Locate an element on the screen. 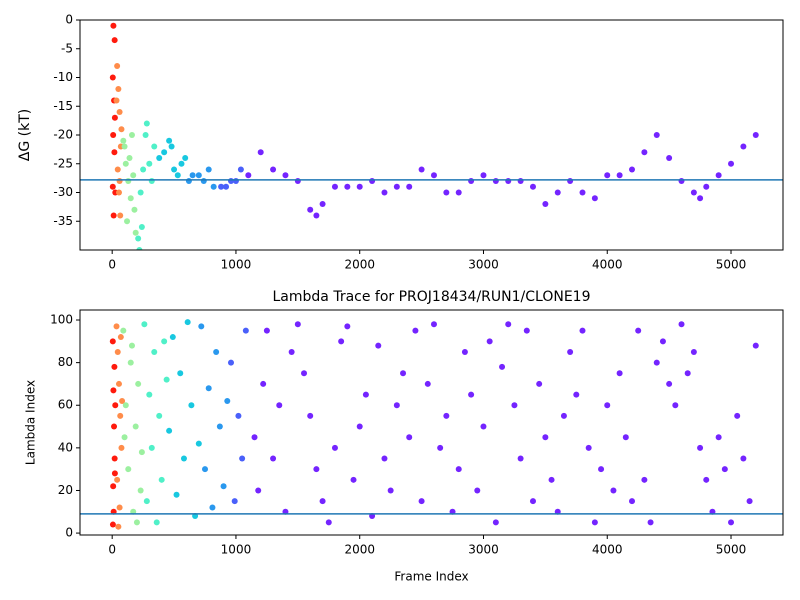  y-axis-label: ΔG (kT) is located at coordinates (25, 135).